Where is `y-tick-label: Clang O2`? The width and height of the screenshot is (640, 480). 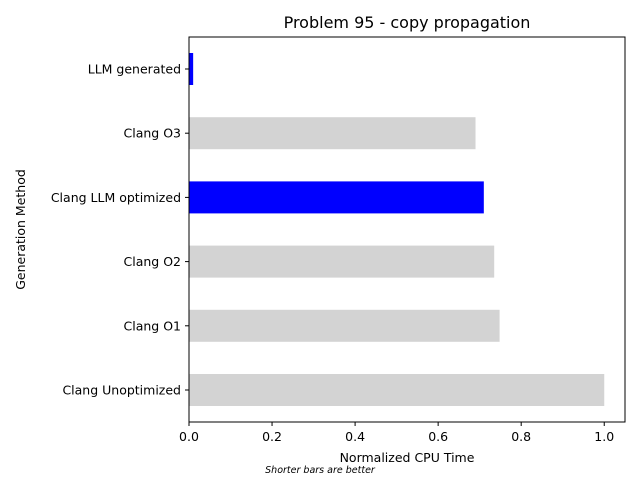 y-tick-label: Clang O2 is located at coordinates (152, 261).